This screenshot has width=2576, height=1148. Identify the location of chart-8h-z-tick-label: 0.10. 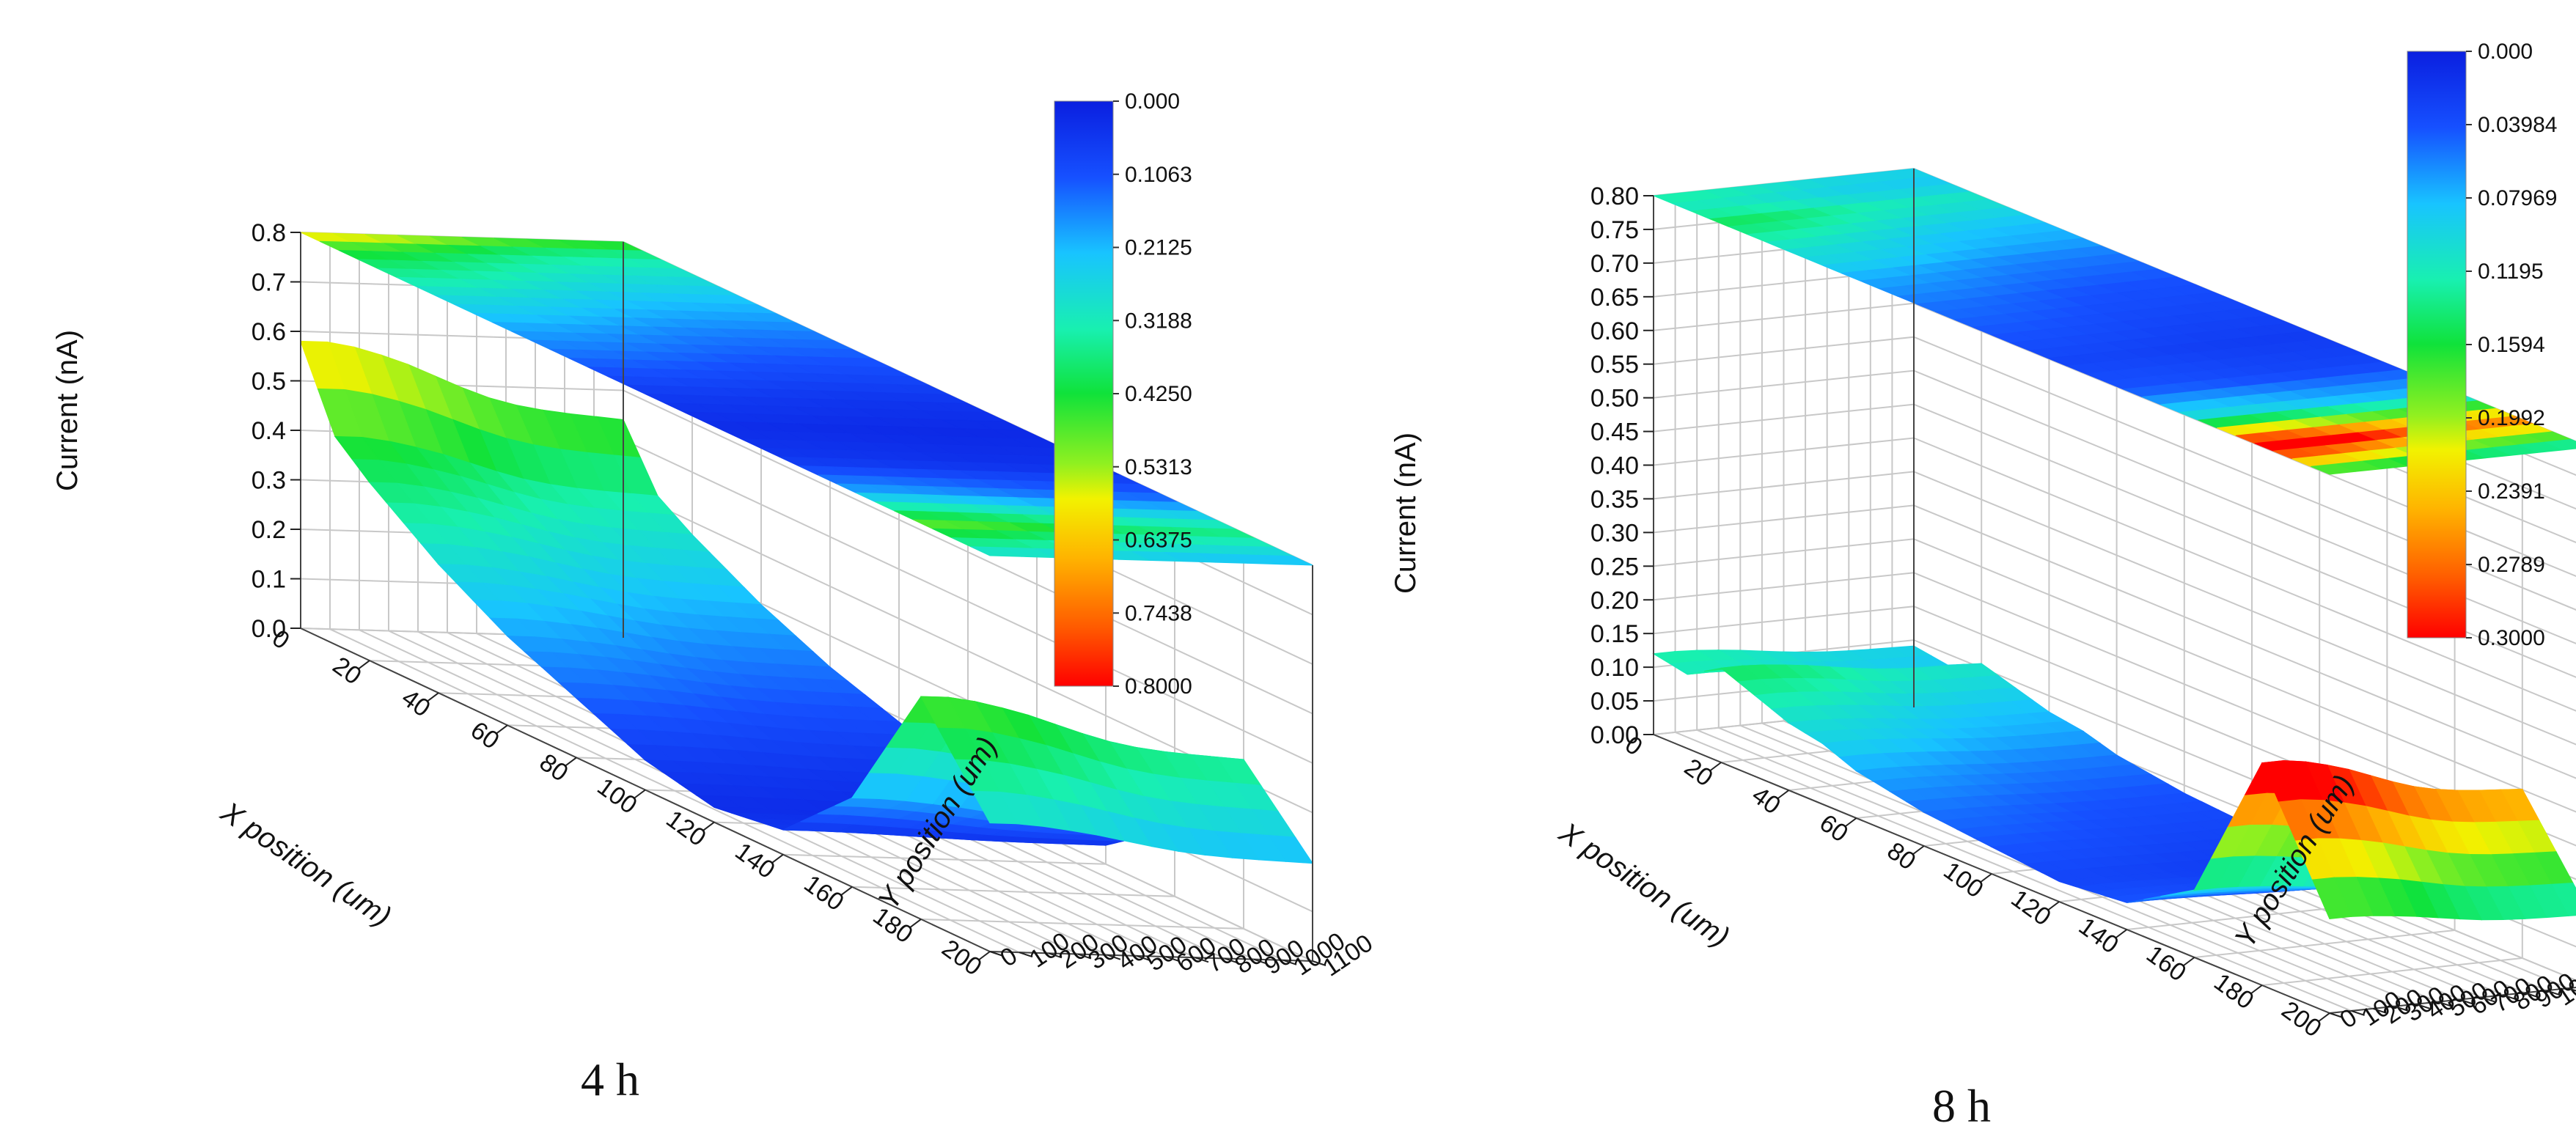
(1614, 668).